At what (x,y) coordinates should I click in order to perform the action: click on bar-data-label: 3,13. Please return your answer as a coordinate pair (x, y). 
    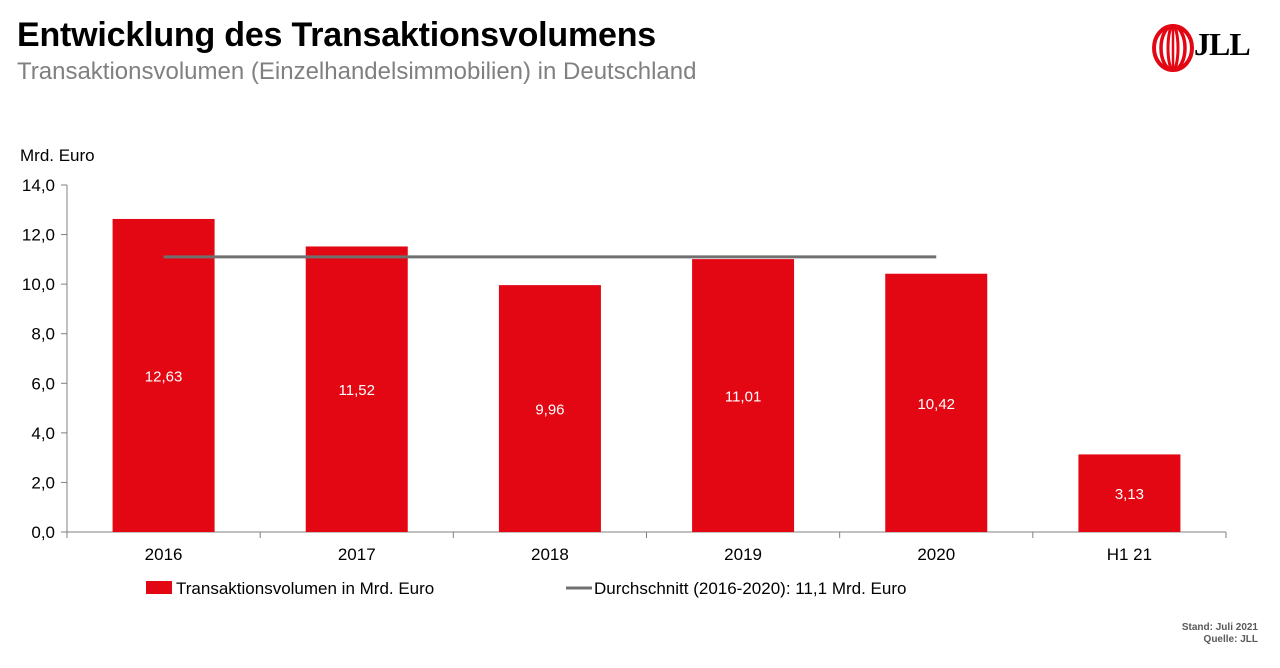
    Looking at the image, I should click on (1129, 494).